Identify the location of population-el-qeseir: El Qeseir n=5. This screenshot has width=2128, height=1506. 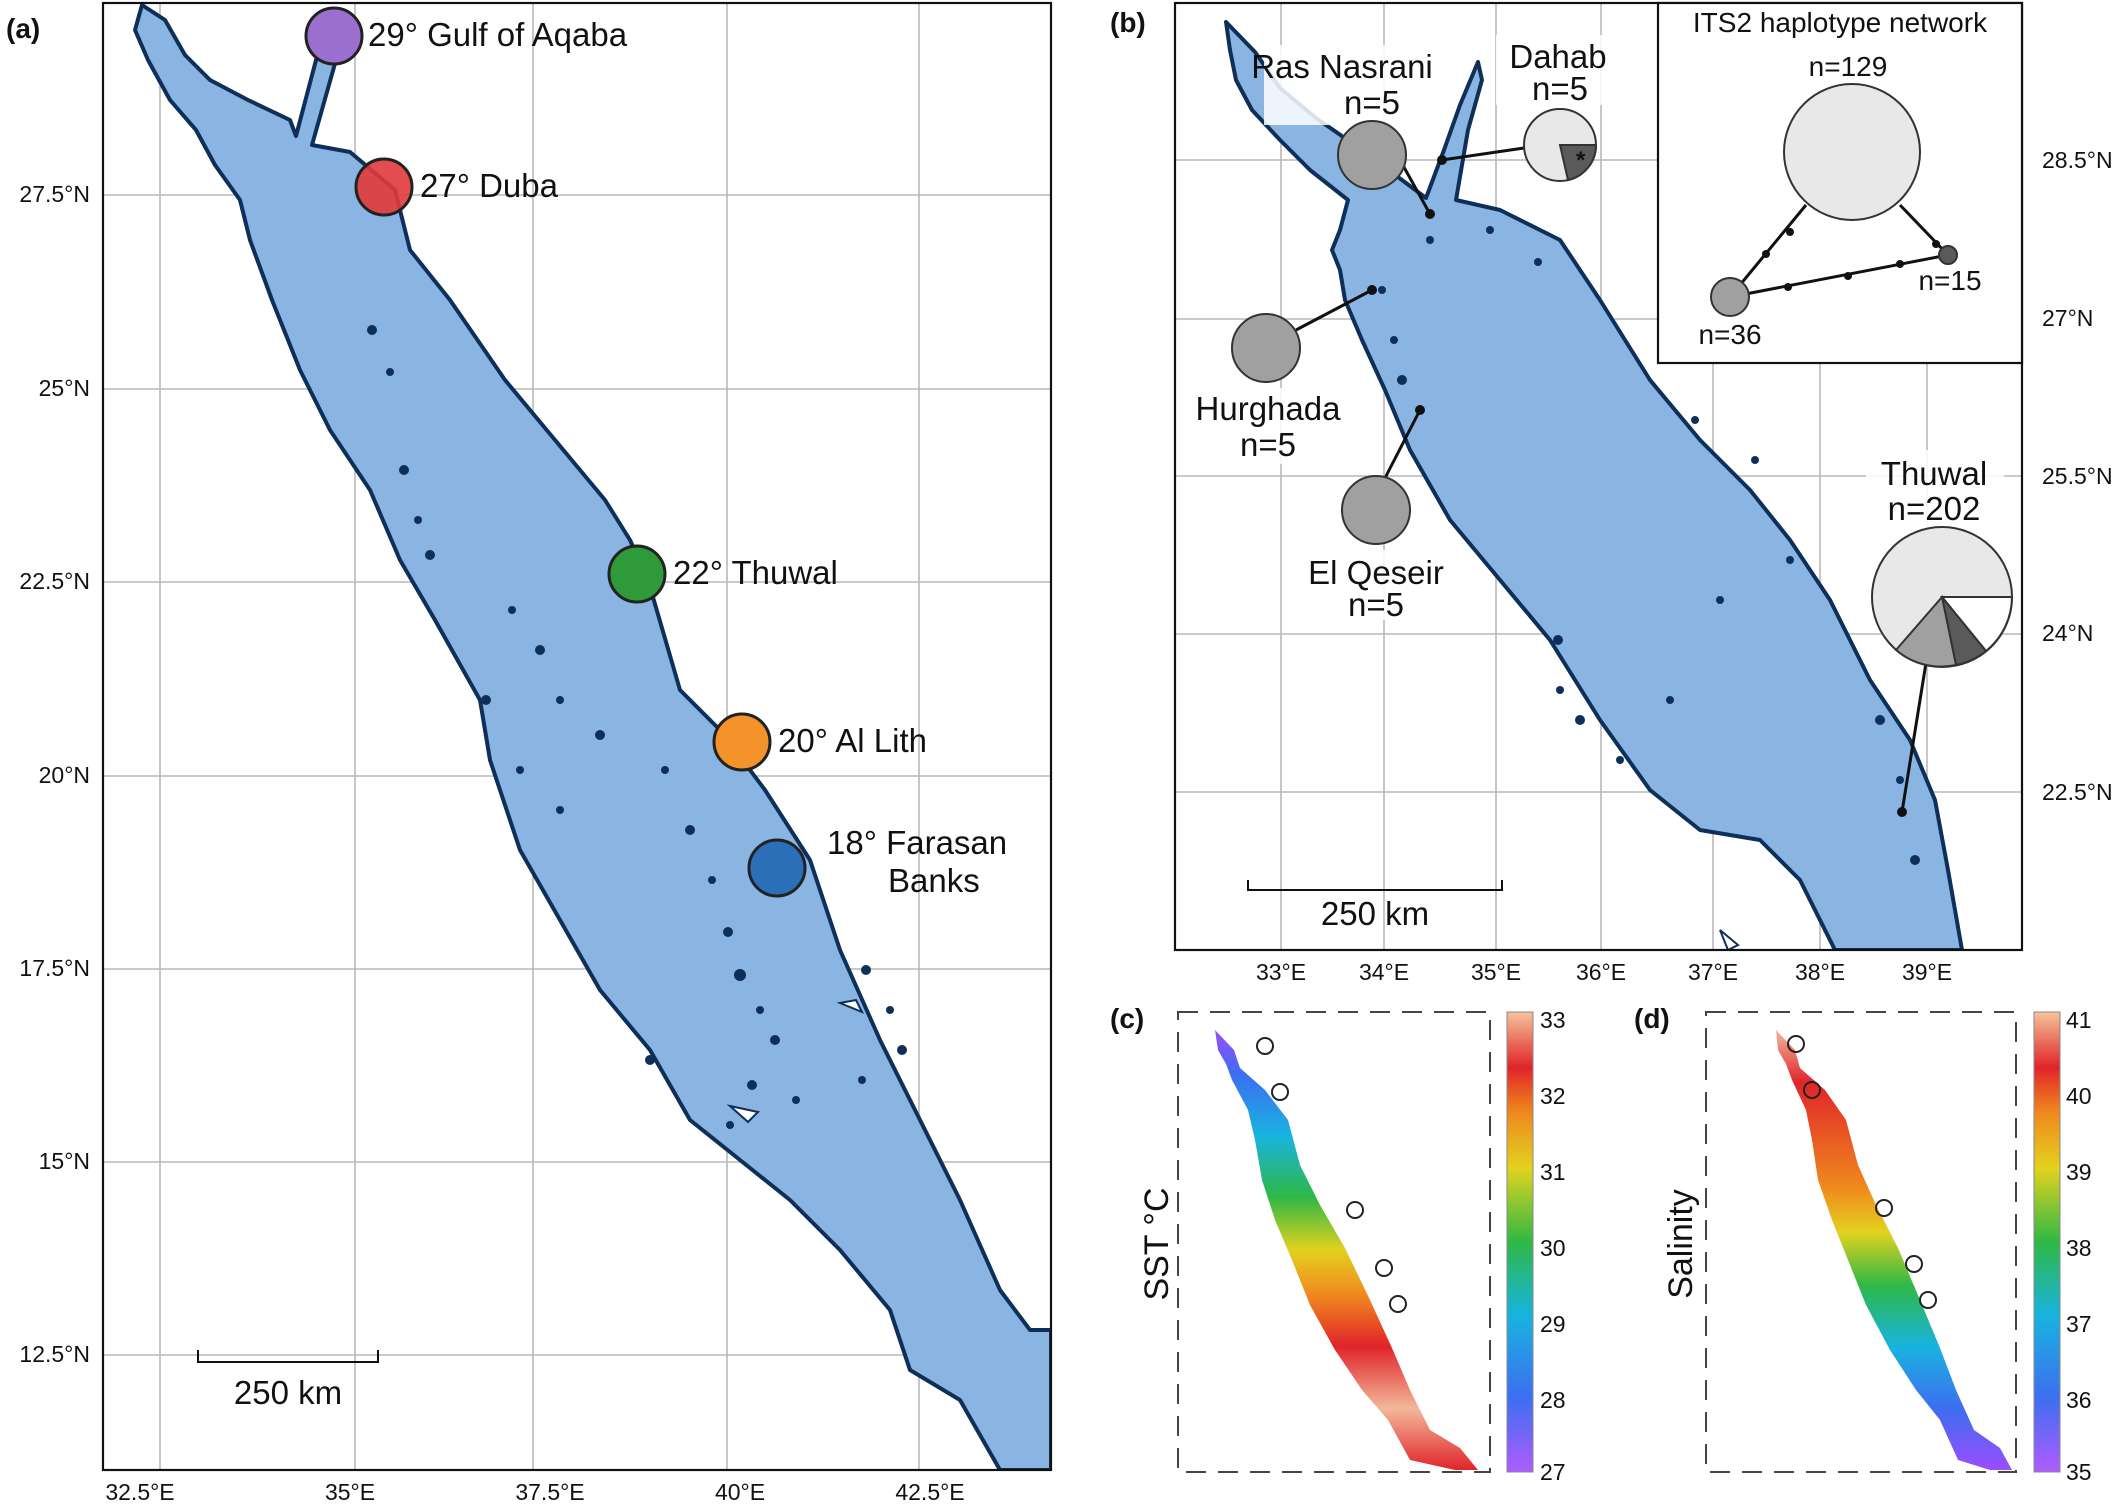
(1376, 549).